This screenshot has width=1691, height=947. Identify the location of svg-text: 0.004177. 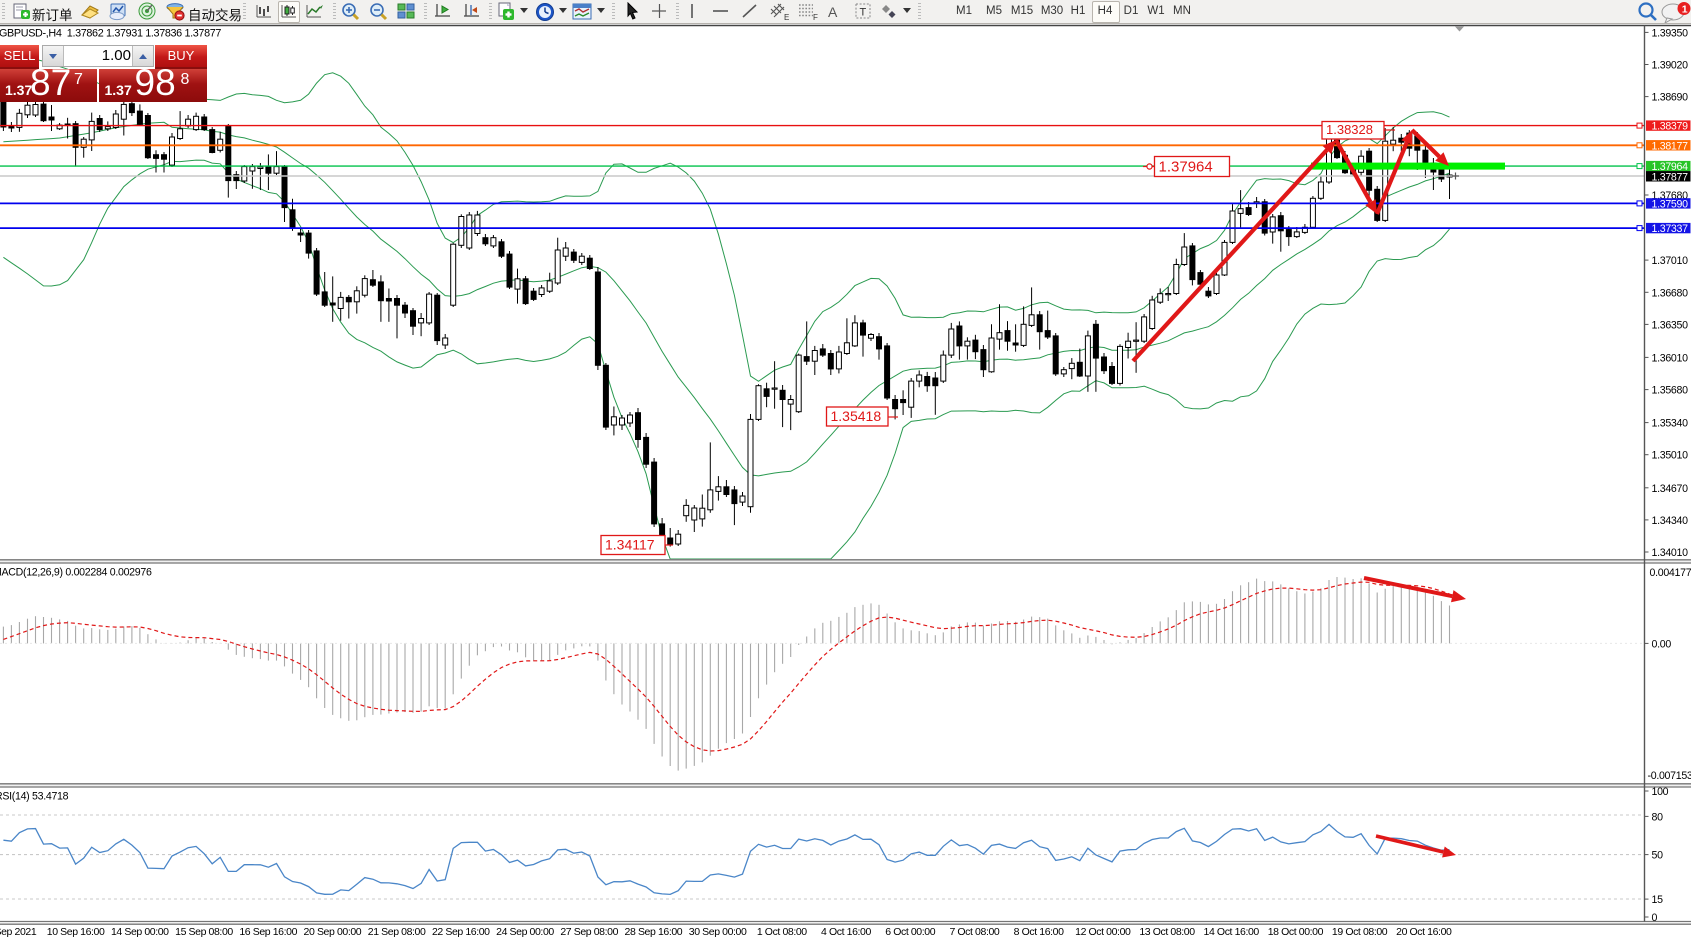
(1670, 573).